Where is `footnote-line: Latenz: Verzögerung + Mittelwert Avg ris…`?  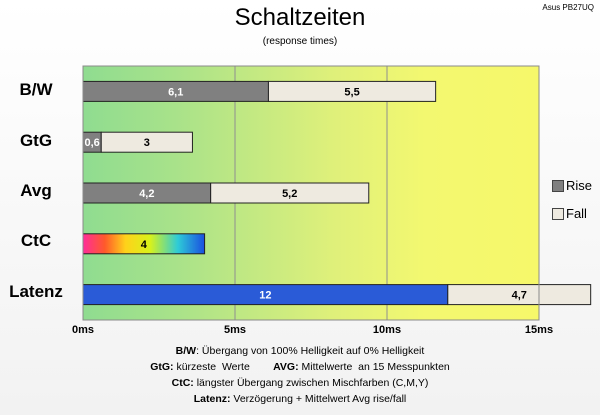 footnote-line: Latenz: Verzögerung + Mittelwert Avg ris… is located at coordinates (300, 399).